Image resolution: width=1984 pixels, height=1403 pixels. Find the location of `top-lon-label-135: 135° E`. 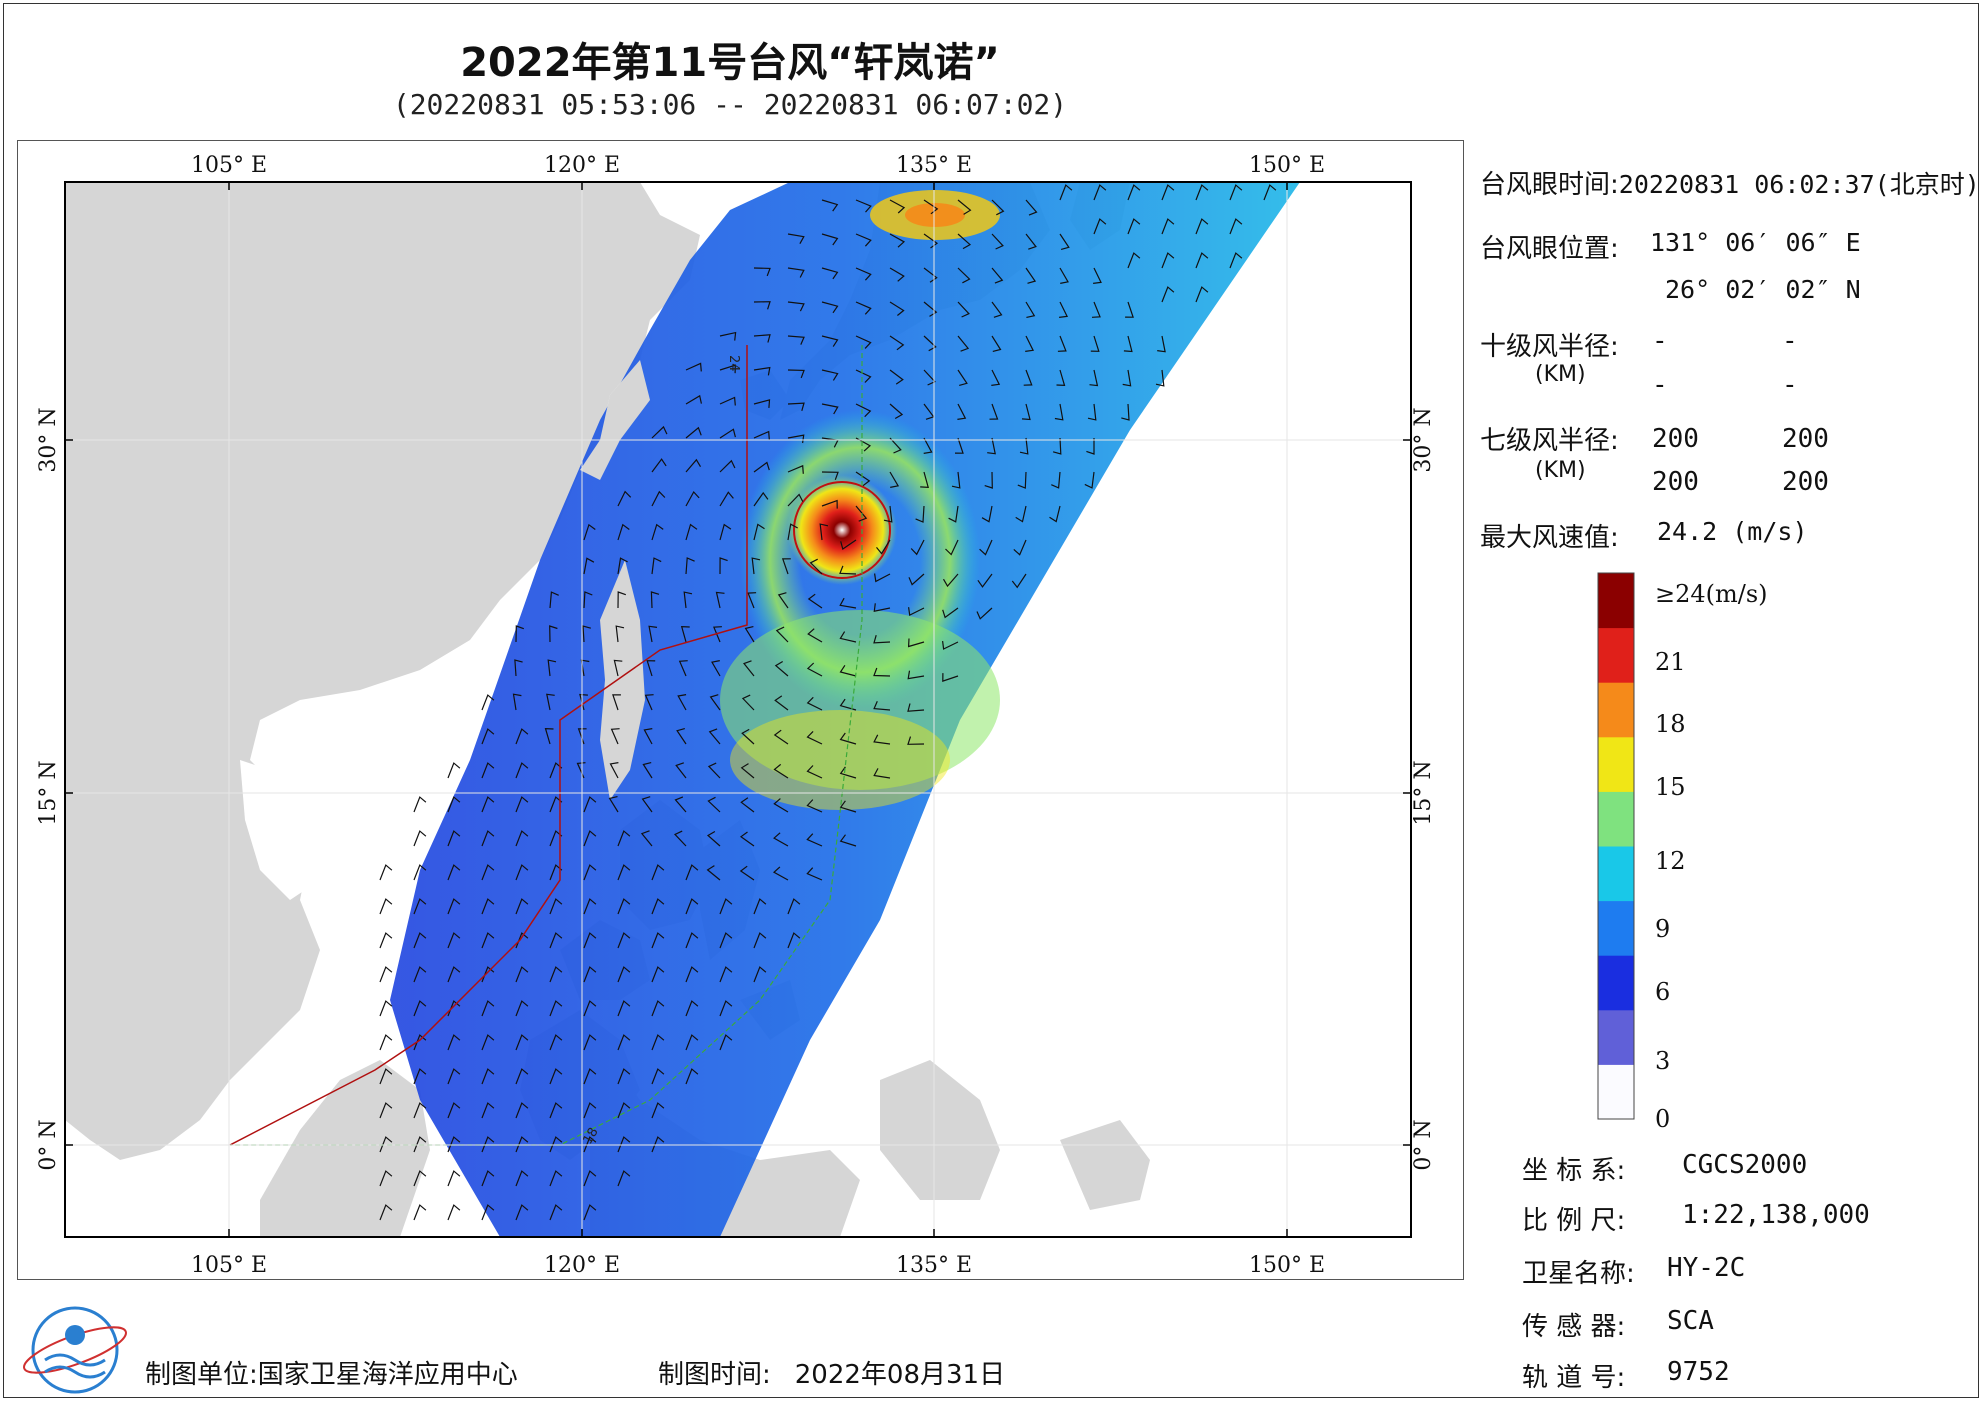

top-lon-label-135: 135° E is located at coordinates (934, 165).